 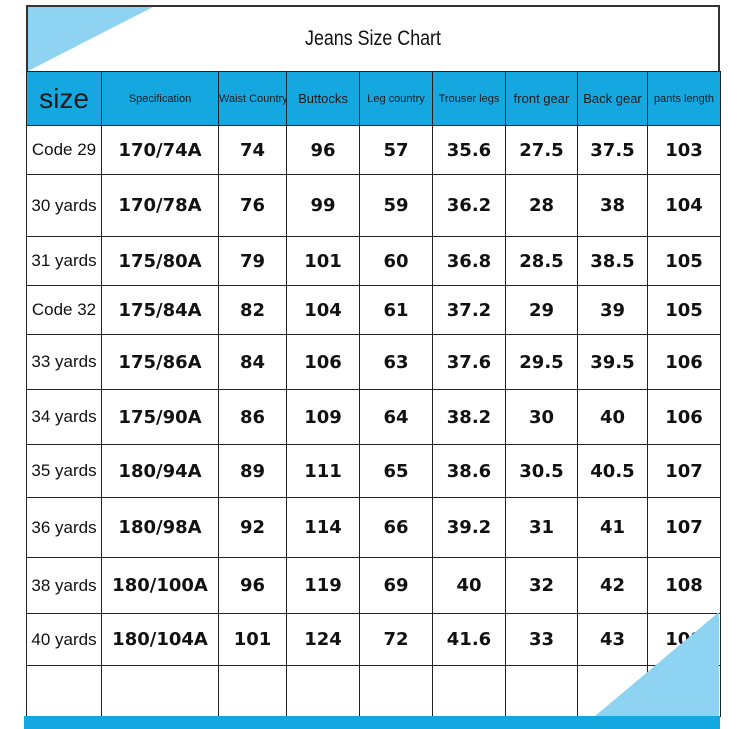 I want to click on table-cell: 108, so click(x=684, y=585).